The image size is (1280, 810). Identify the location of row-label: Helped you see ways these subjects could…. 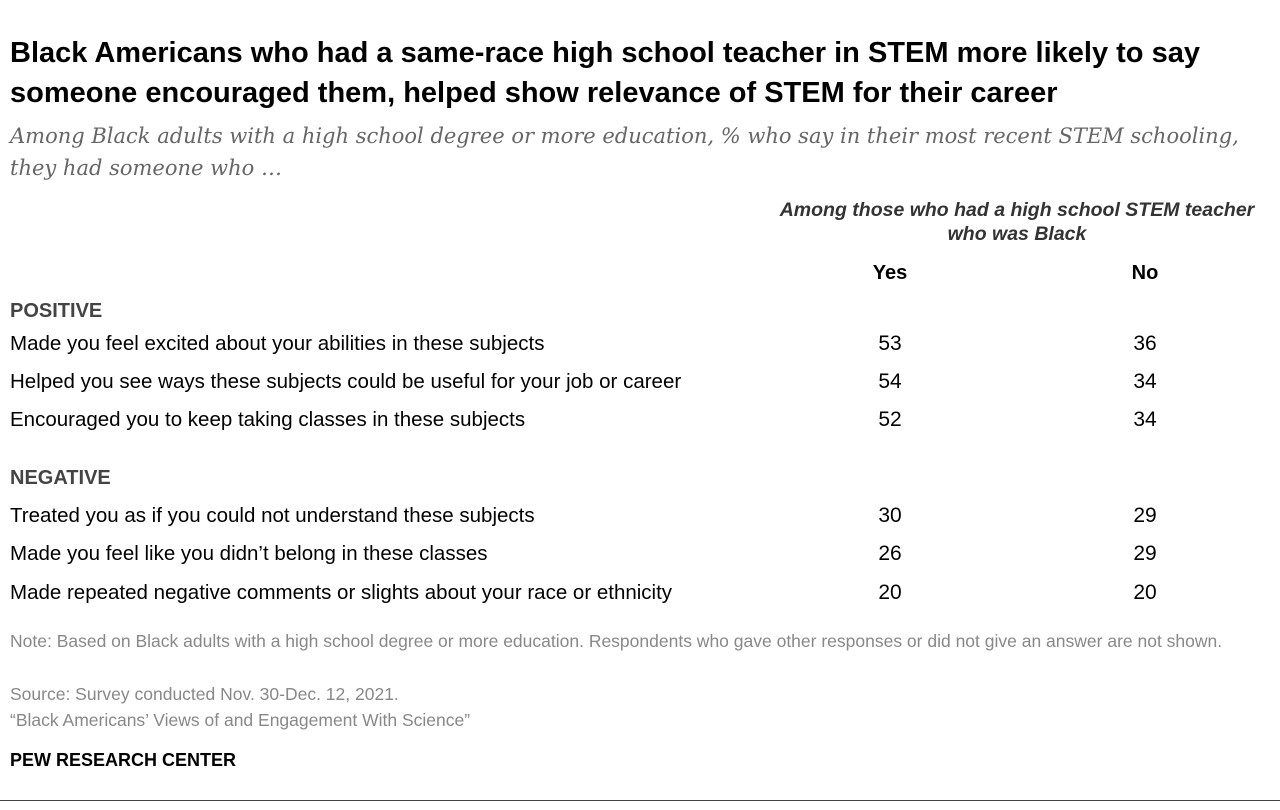
(346, 381).